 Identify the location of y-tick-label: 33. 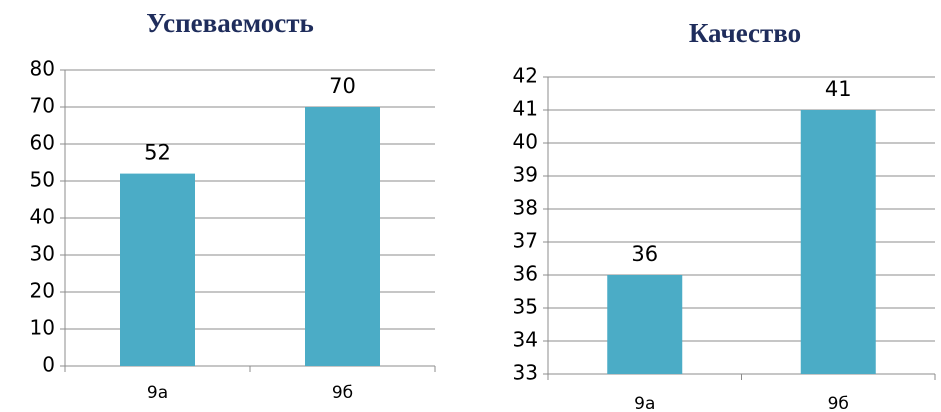
(525, 373).